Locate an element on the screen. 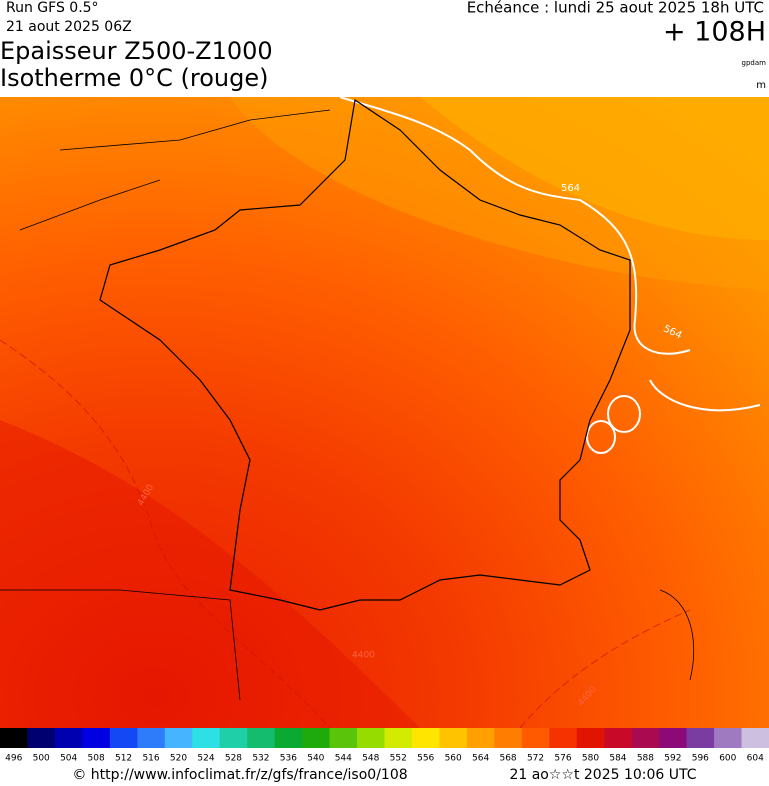  colorbar-label: 564 is located at coordinates (480, 759).